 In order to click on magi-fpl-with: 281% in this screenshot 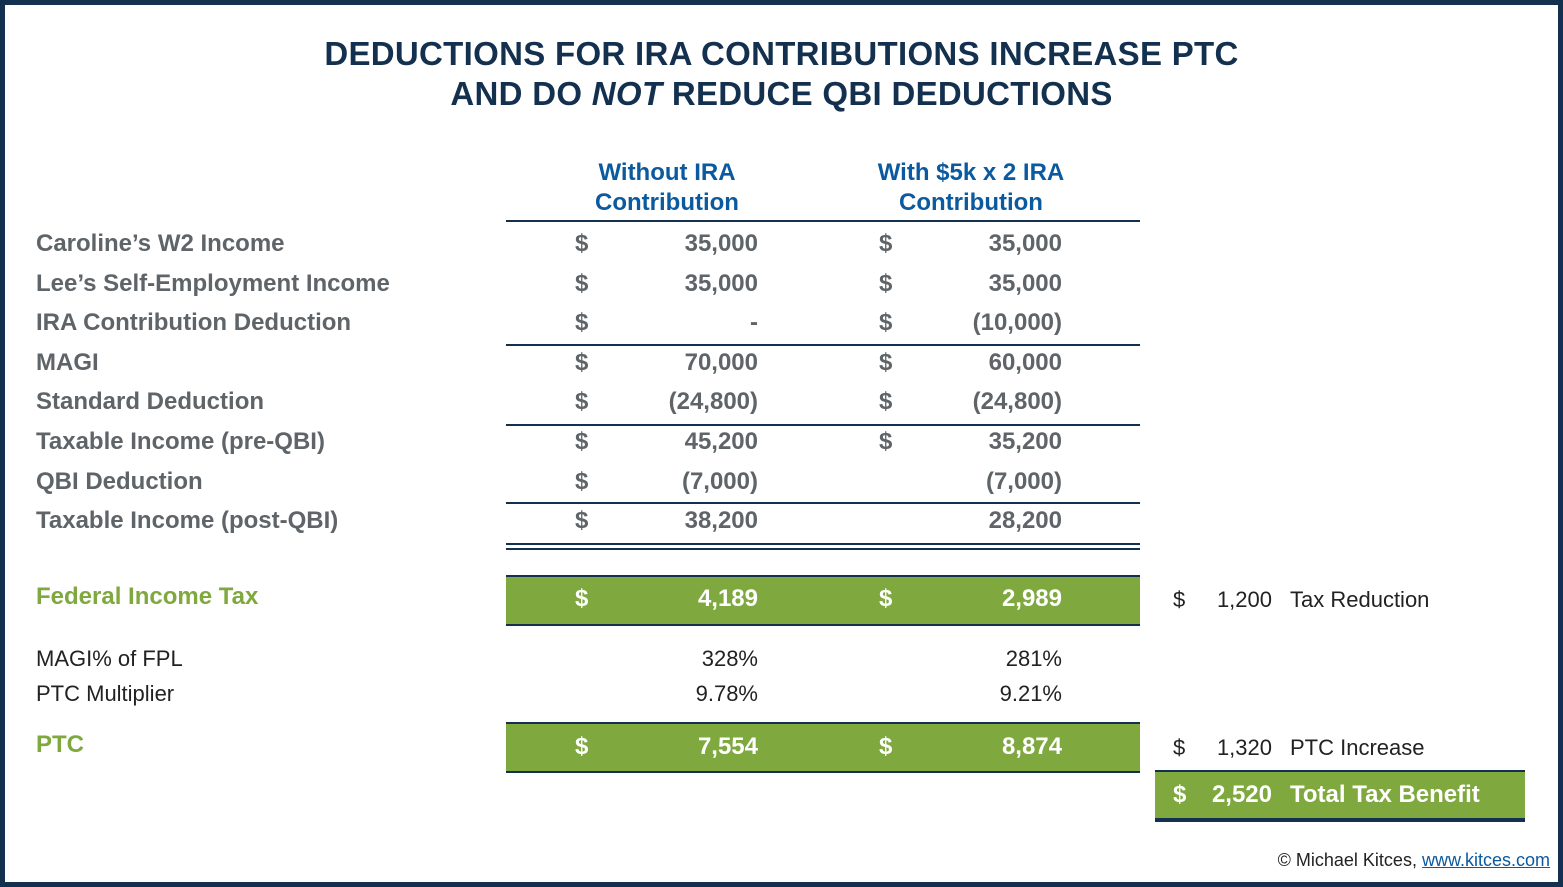, I will do `click(1033, 658)`.